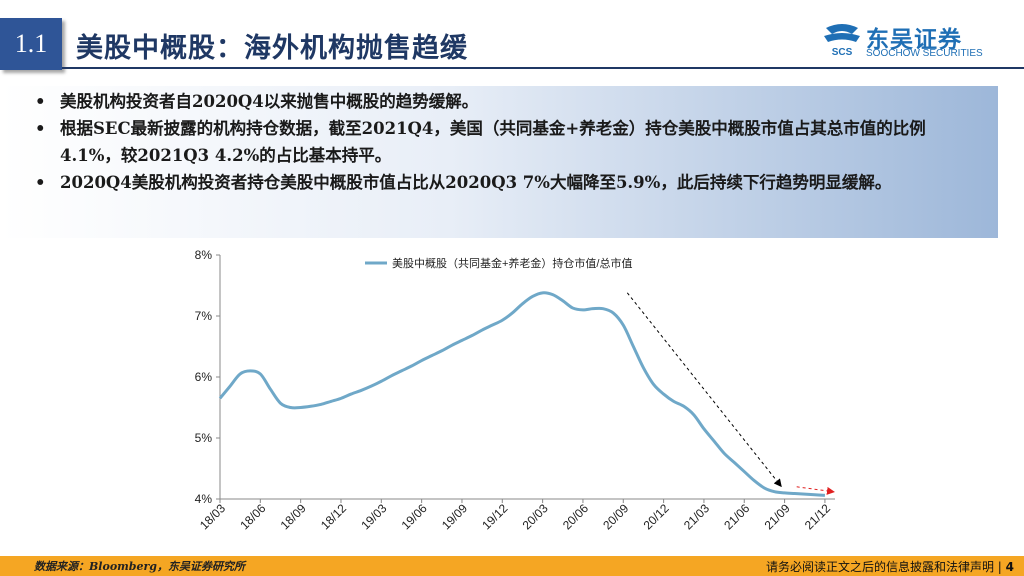 This screenshot has width=1024, height=576. What do you see at coordinates (777, 516) in the screenshot?
I see `x-tick-label: 21/09` at bounding box center [777, 516].